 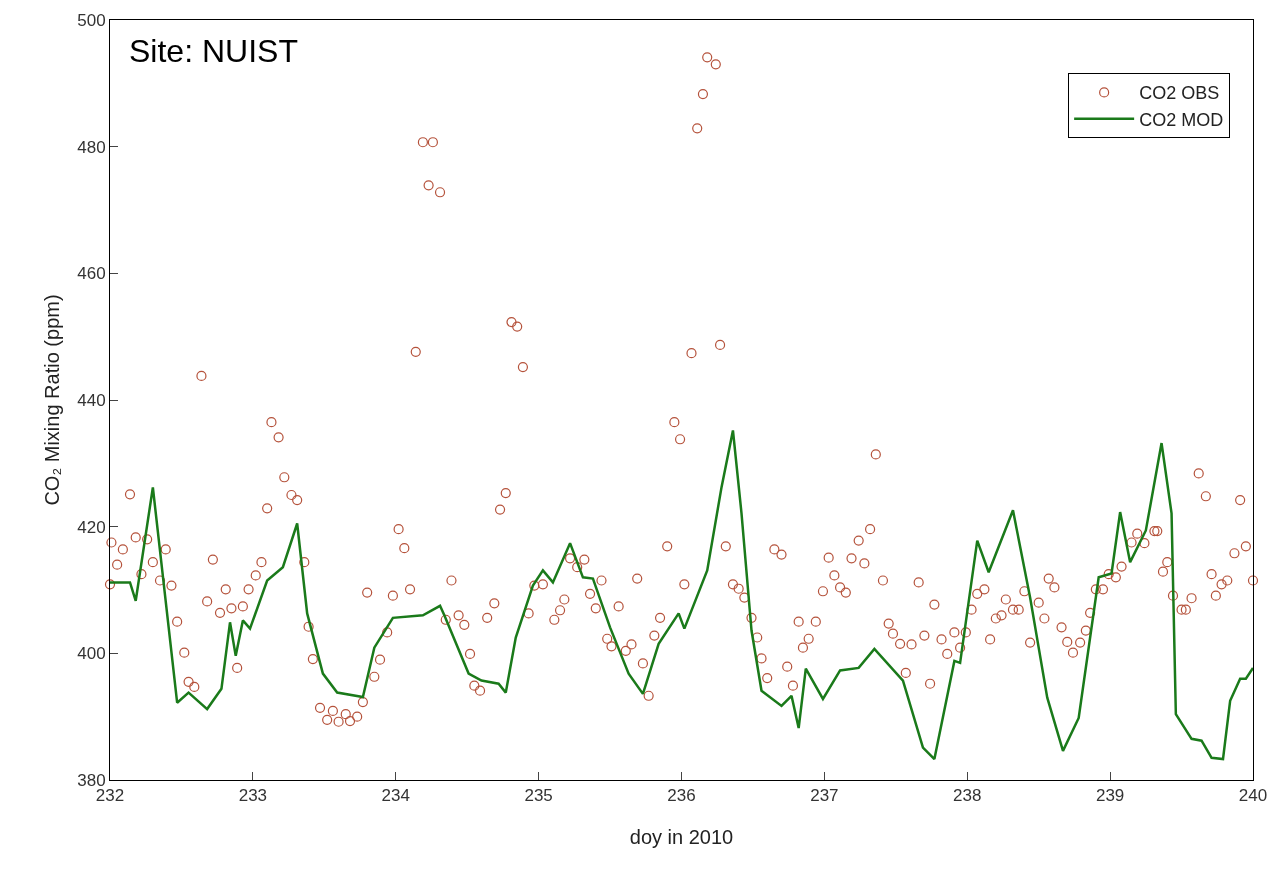 What do you see at coordinates (253, 796) in the screenshot?
I see `x-tick-label: 233` at bounding box center [253, 796].